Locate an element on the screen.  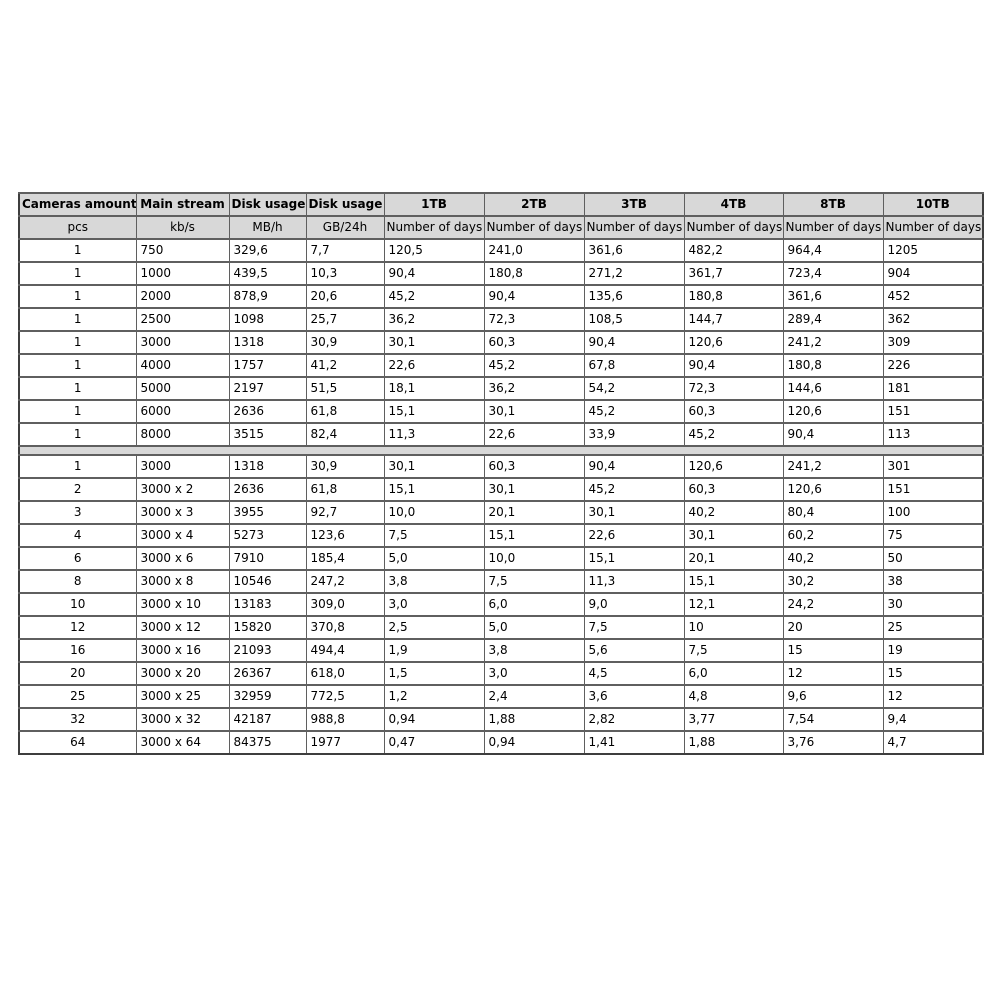
table-row: 1 4000 1757 41,2 22,6 45,2 67,8 90,4 180,8 226 is located at coordinates (501, 365).